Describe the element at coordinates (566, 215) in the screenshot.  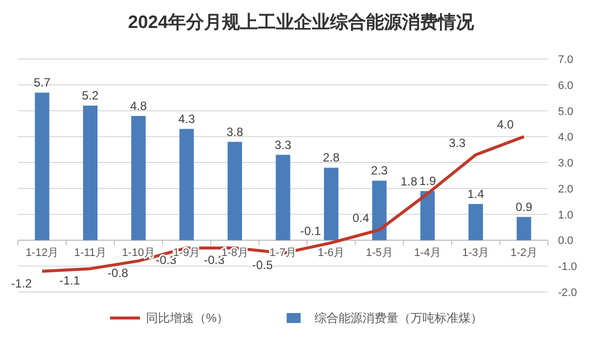
I see `y-tick-label: 1.0` at that location.